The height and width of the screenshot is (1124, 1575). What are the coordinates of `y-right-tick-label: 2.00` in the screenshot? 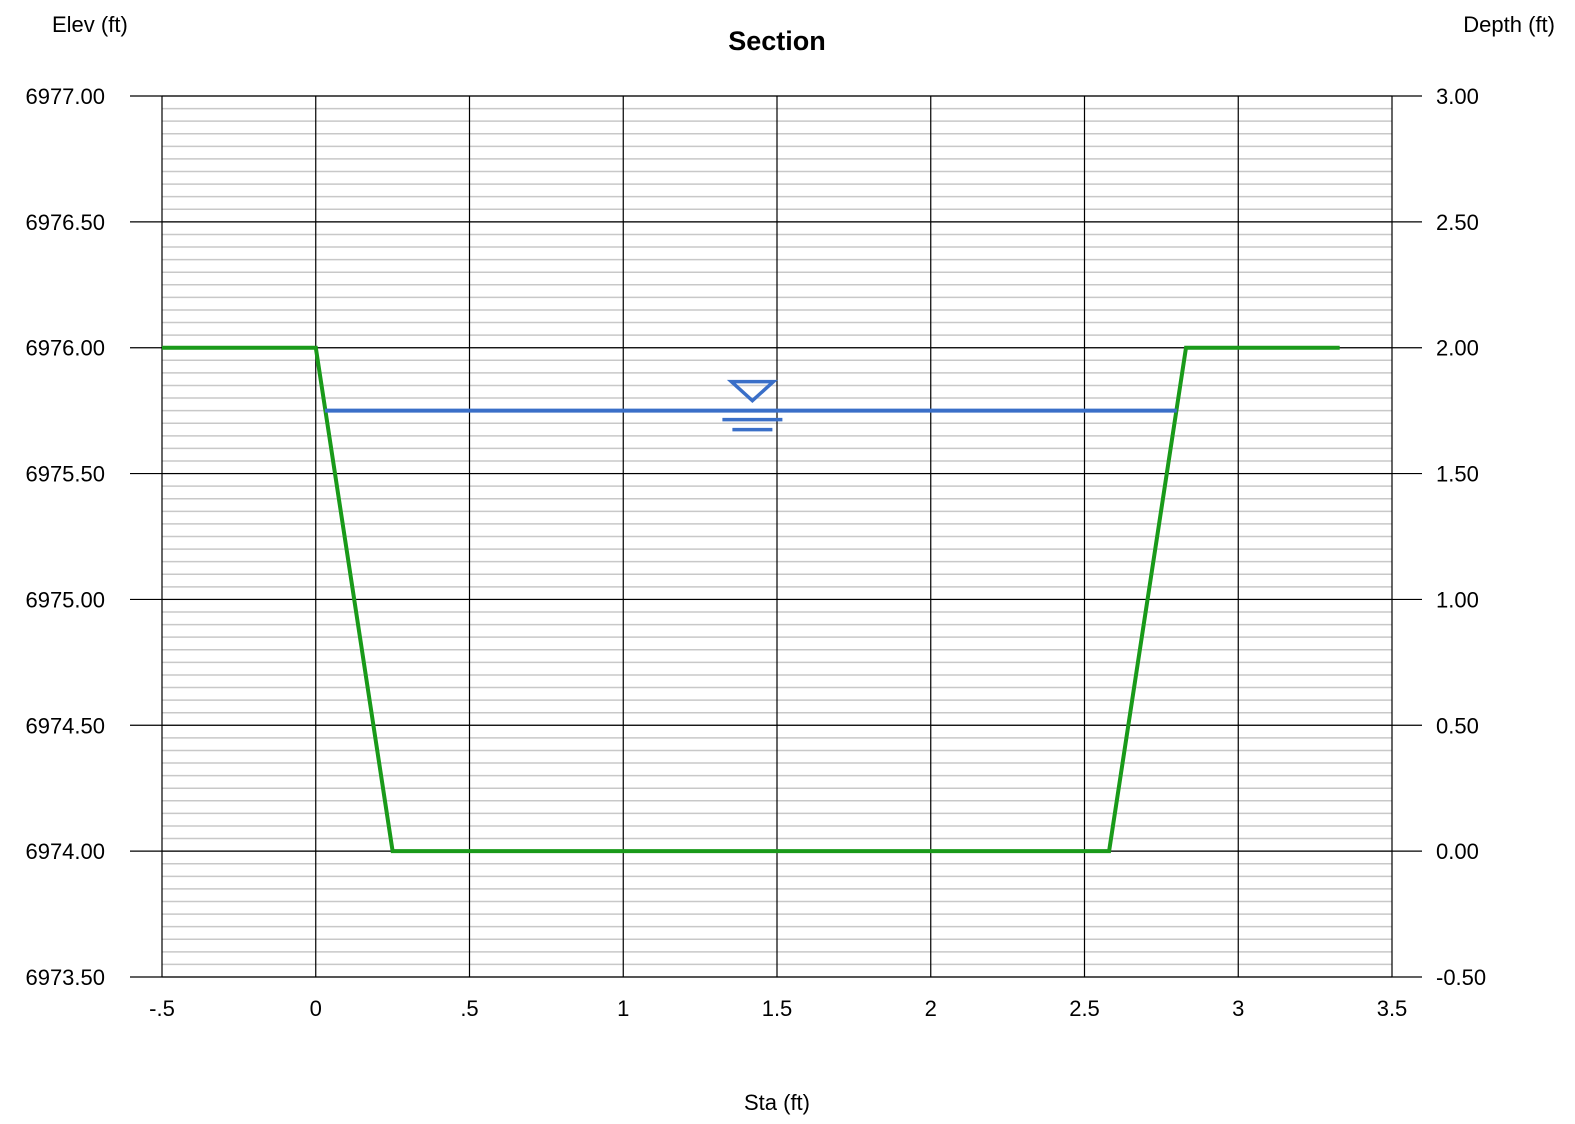 It's located at (1457, 348).